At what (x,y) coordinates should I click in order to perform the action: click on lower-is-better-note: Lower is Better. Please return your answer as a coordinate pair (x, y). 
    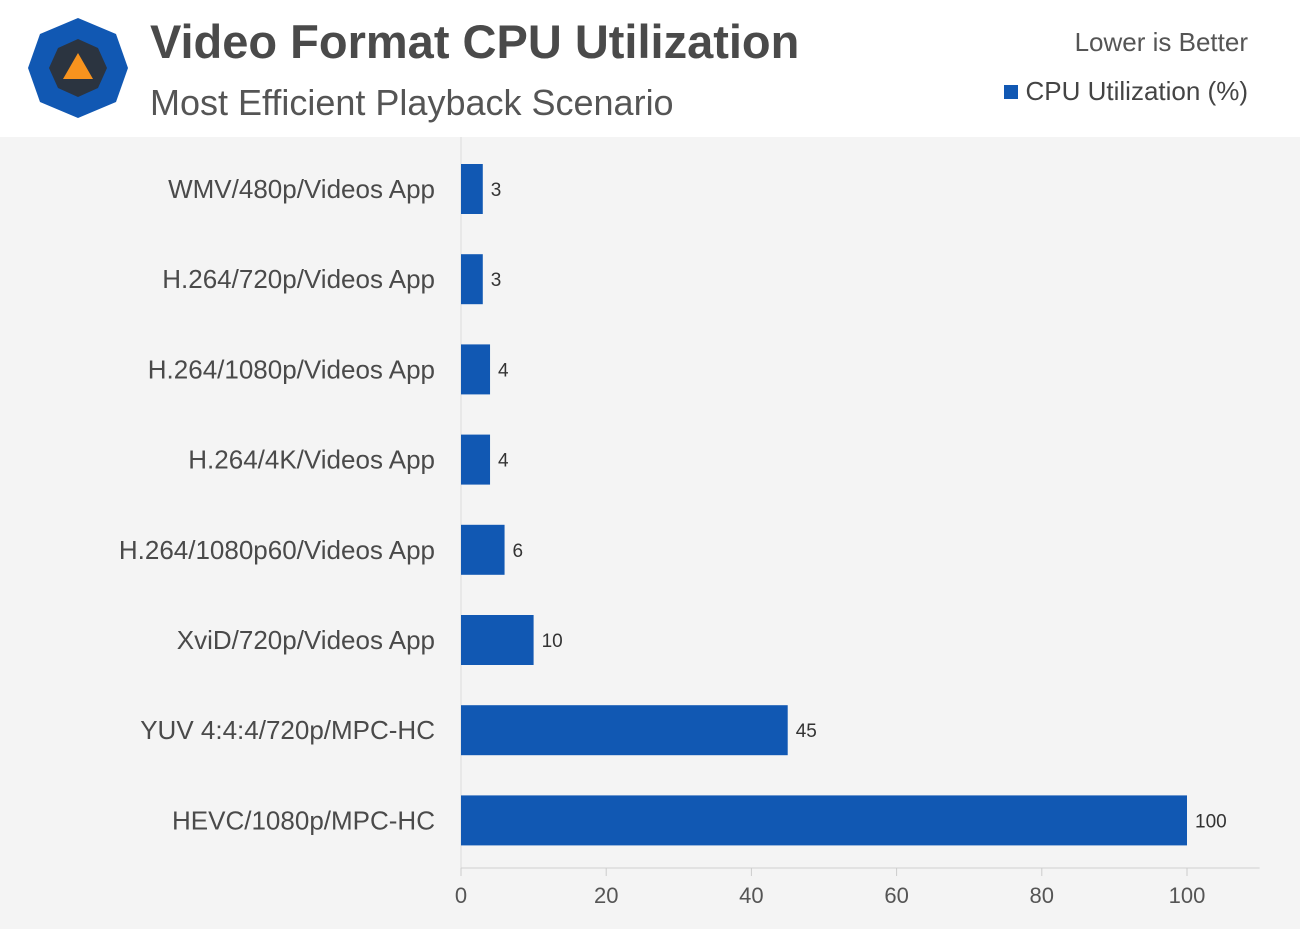
    Looking at the image, I should click on (1161, 42).